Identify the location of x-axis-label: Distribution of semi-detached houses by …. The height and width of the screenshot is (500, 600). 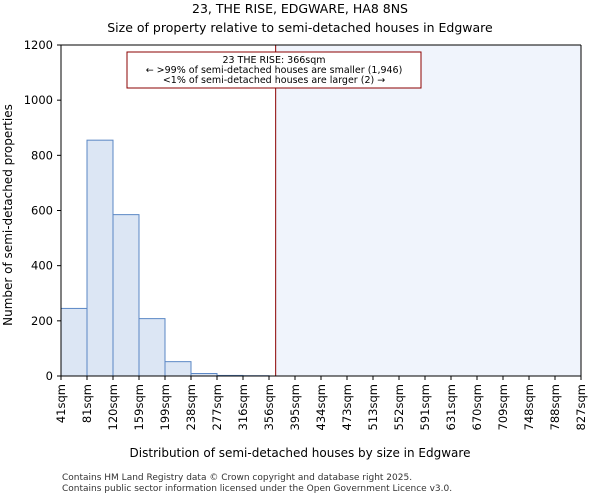
(300, 453).